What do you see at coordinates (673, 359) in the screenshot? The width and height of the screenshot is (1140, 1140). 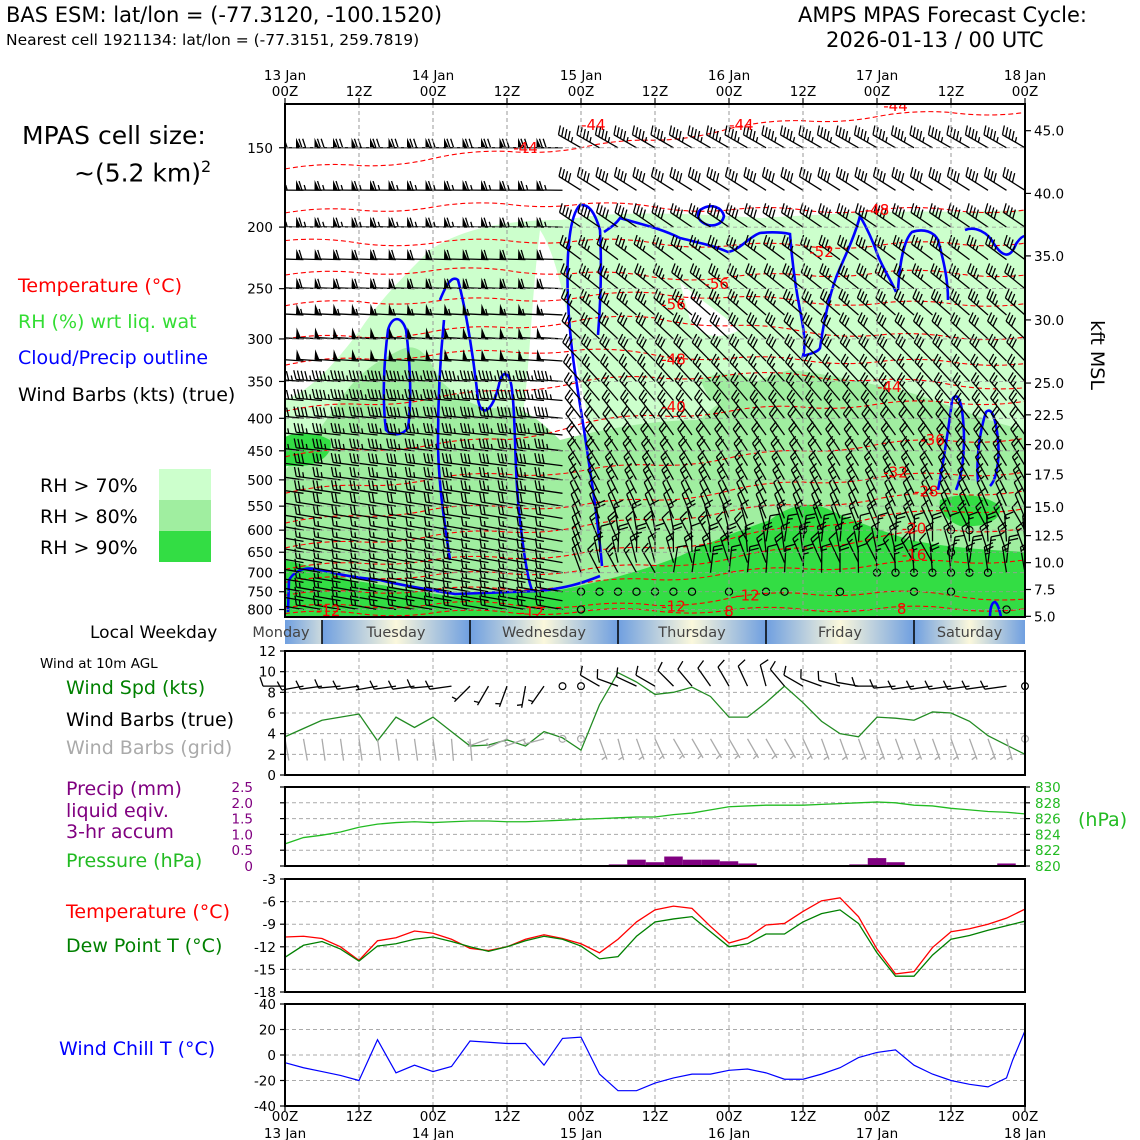 I see `temperature-contour-label: -48` at bounding box center [673, 359].